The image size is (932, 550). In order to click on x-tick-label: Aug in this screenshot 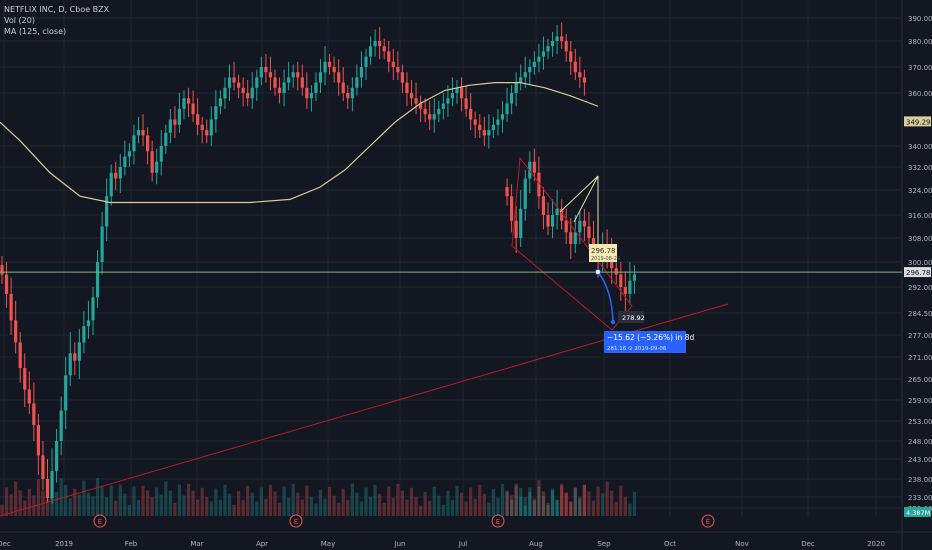, I will do `click(536, 544)`.